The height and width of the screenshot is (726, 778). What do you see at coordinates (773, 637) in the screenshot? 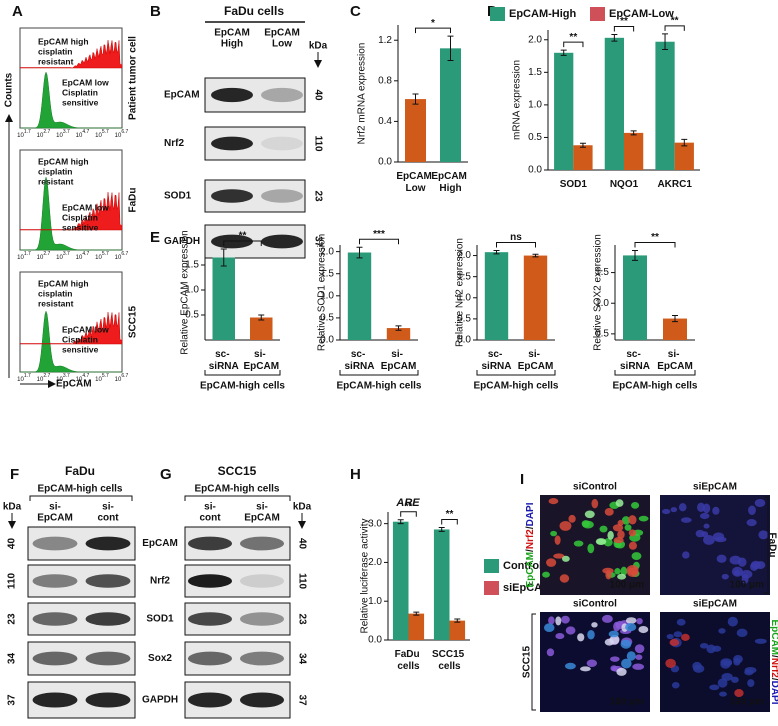
I see `stain-name: EpCAM` at bounding box center [773, 637].